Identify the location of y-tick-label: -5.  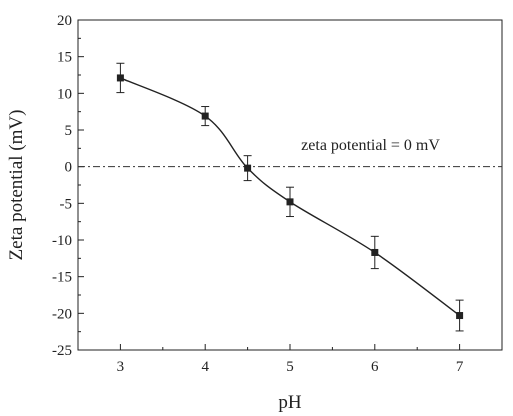
(66, 204).